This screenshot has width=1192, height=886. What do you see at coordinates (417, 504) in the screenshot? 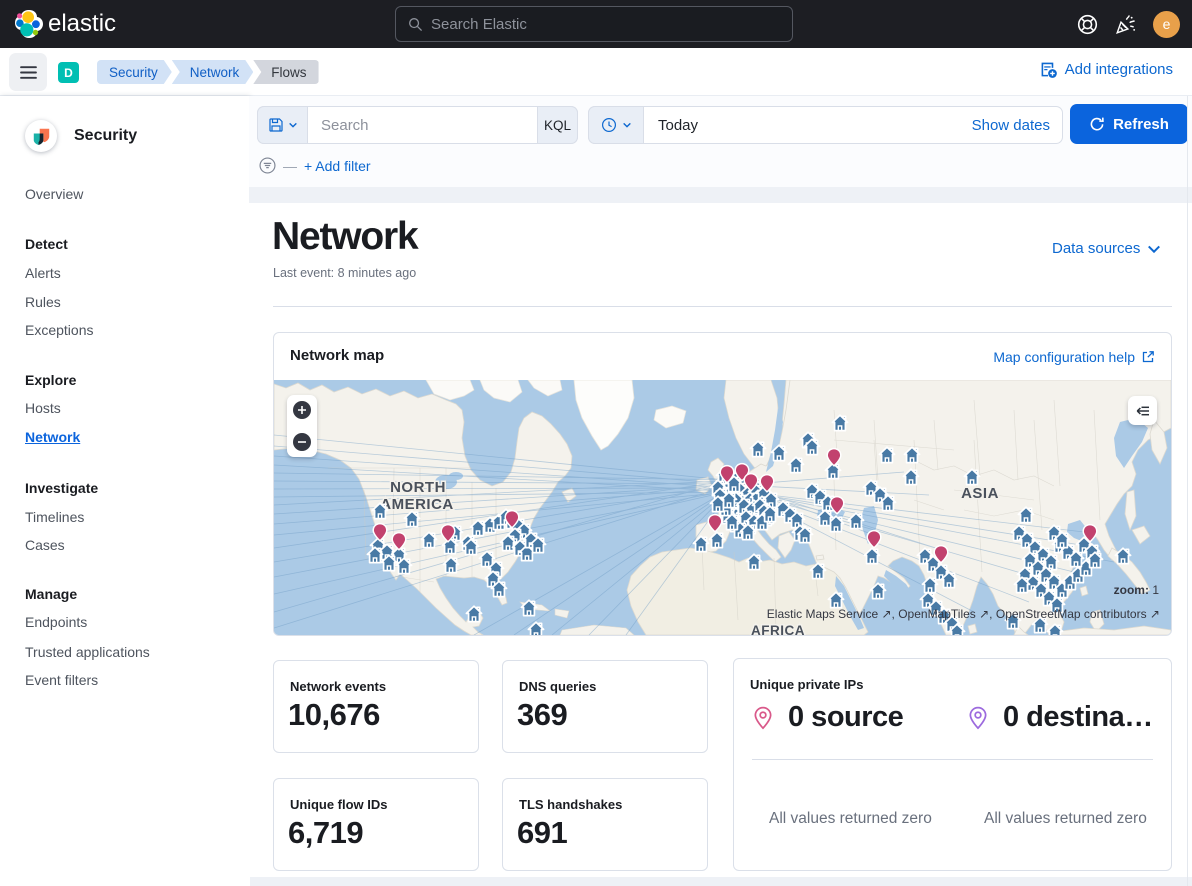
I see `svg-text: AMERICA` at bounding box center [417, 504].